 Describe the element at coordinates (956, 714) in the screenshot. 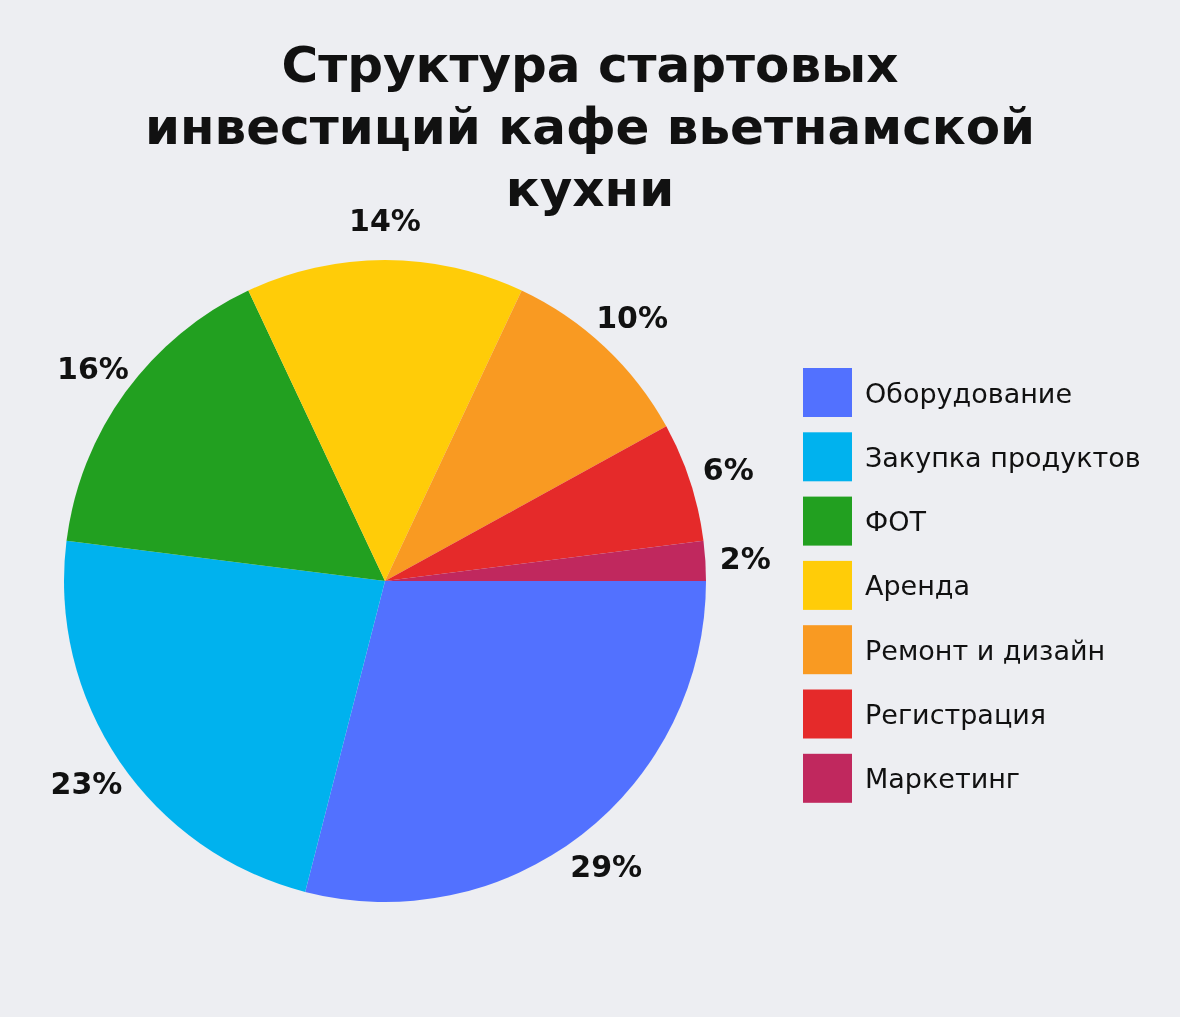

I see `legend-label: Регистрация` at that location.